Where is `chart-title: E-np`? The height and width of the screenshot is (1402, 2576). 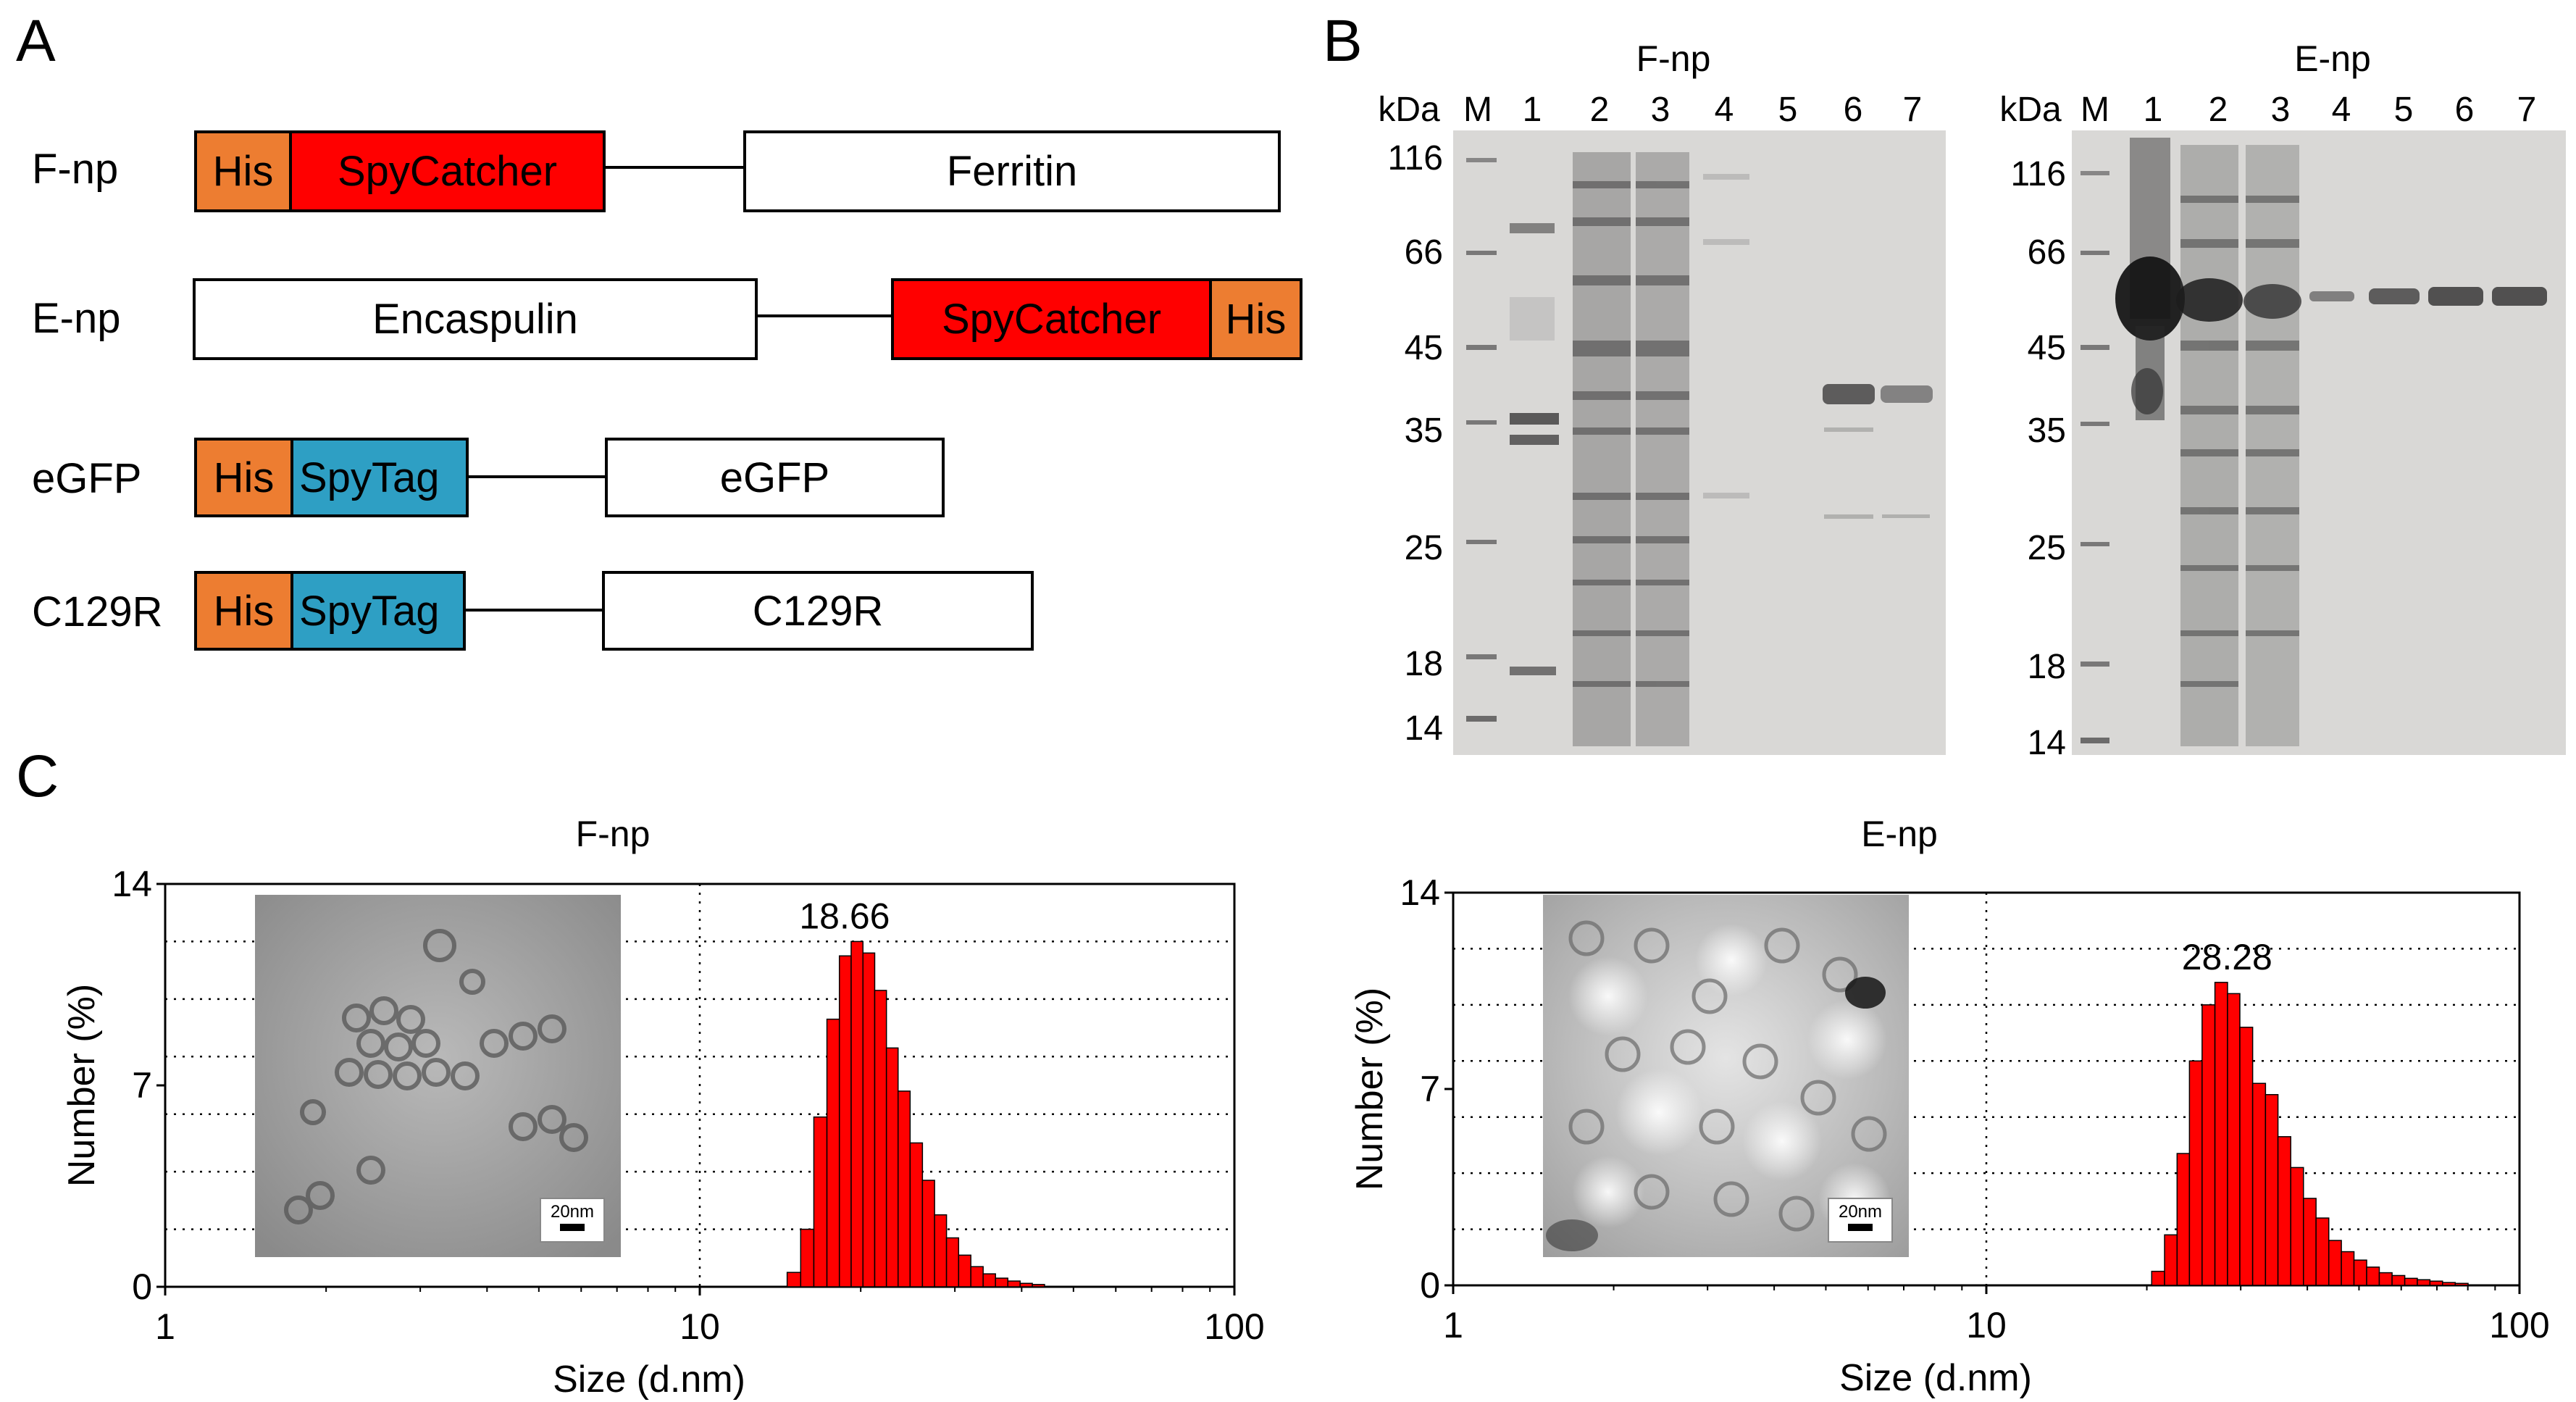
chart-title: E-np is located at coordinates (1899, 834).